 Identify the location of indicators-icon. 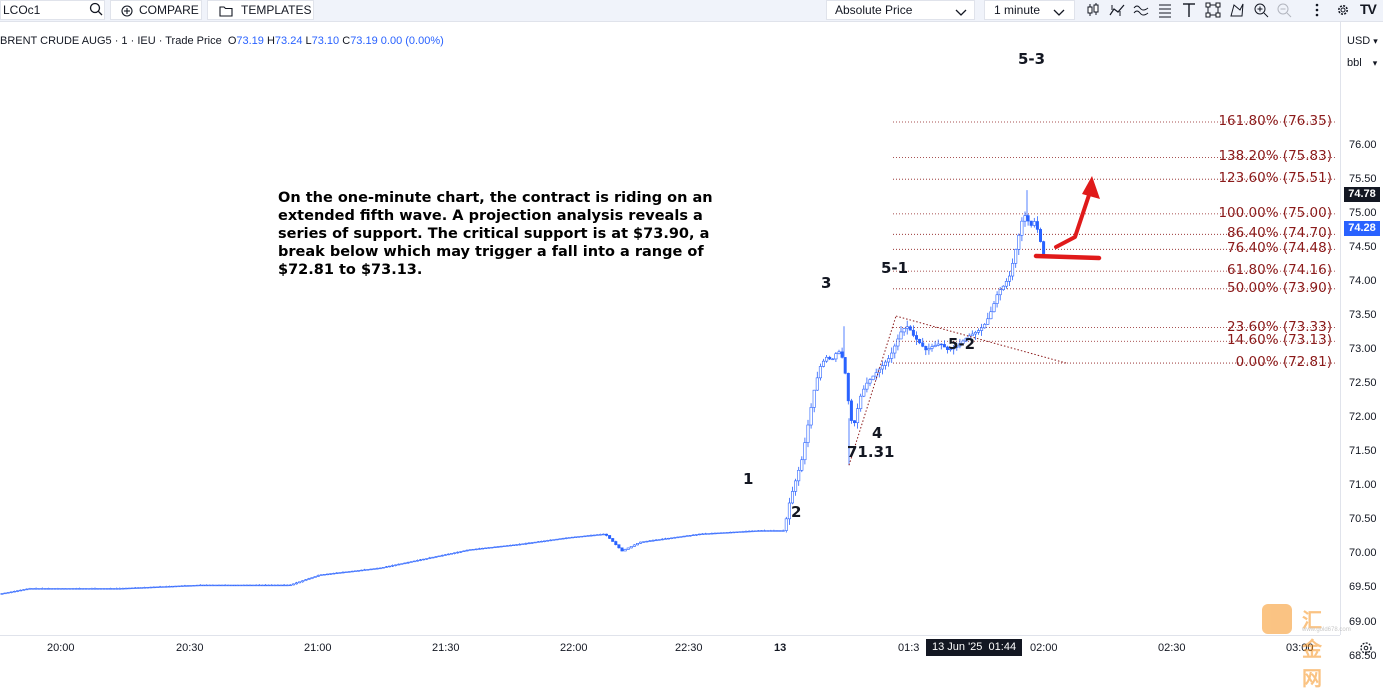
(1117, 10).